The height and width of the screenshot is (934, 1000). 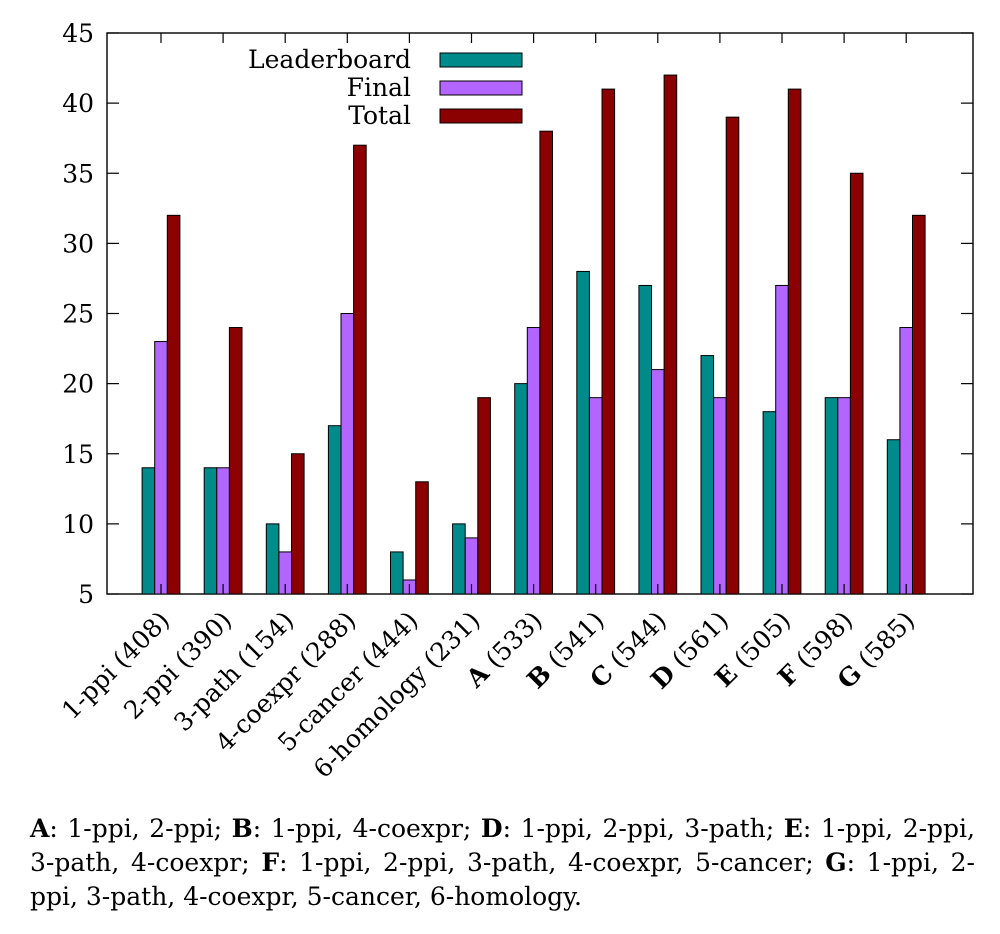 I want to click on caption-text: : 1-ppi, 2-ppi;, so click(x=140, y=828).